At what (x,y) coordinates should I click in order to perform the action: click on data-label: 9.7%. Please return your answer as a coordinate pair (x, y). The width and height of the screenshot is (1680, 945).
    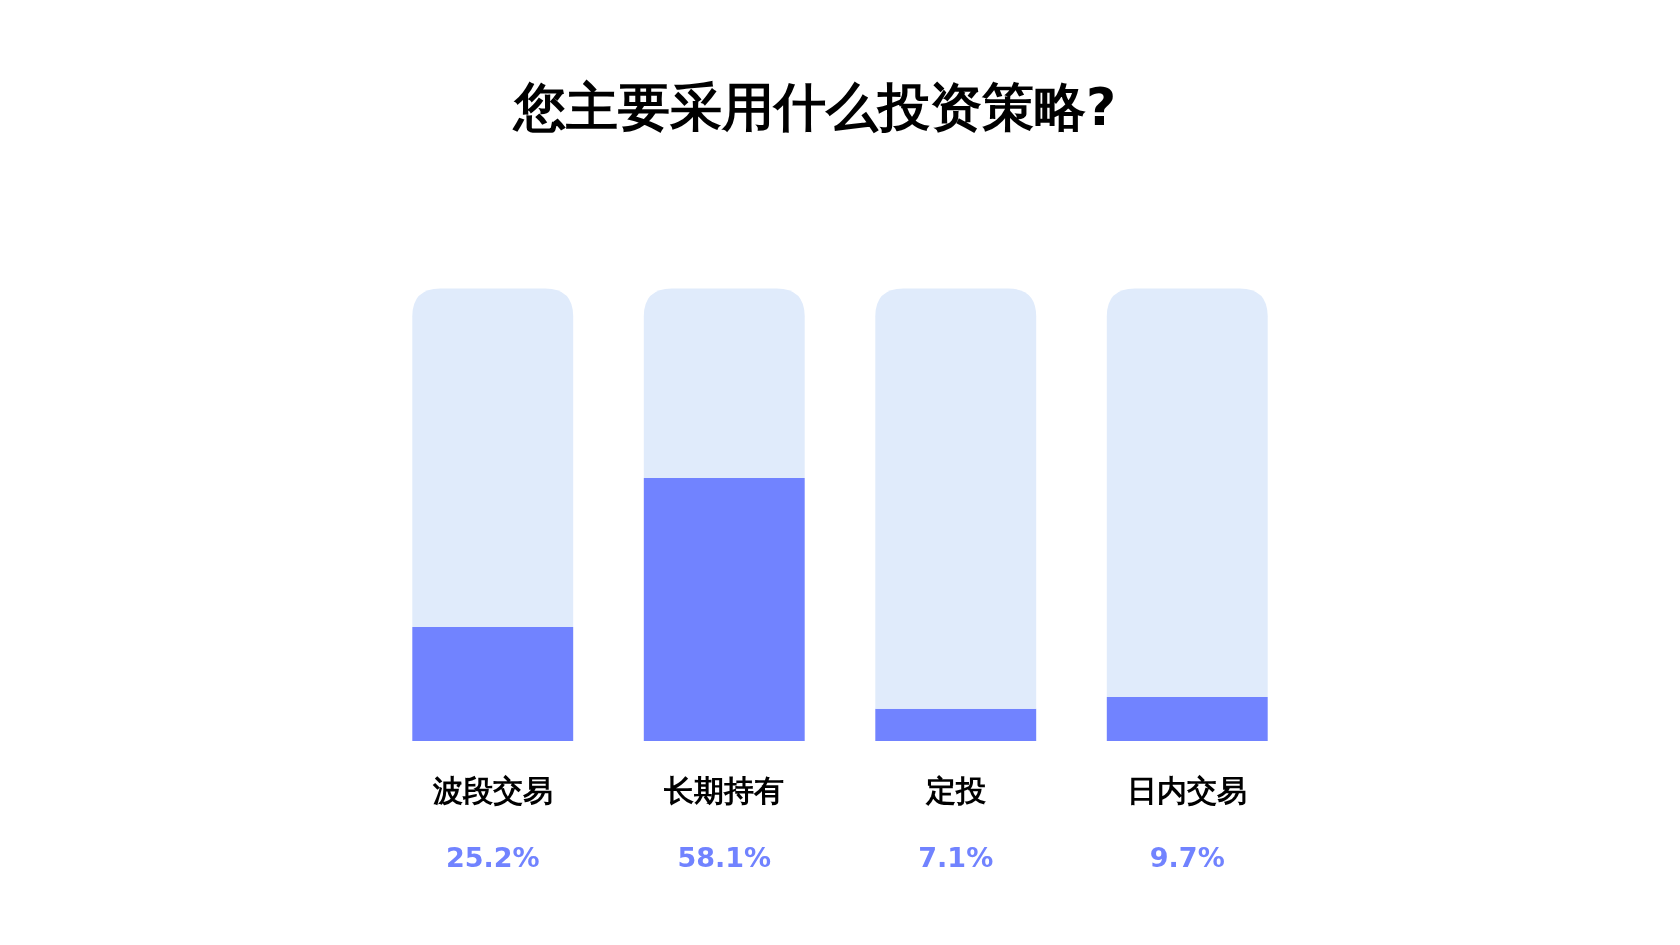
    Looking at the image, I should click on (1187, 857).